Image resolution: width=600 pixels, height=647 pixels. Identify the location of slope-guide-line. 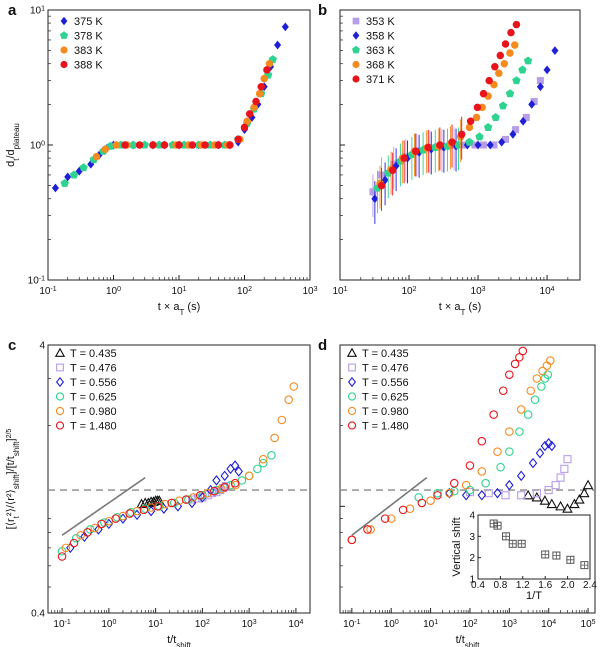
(389, 506).